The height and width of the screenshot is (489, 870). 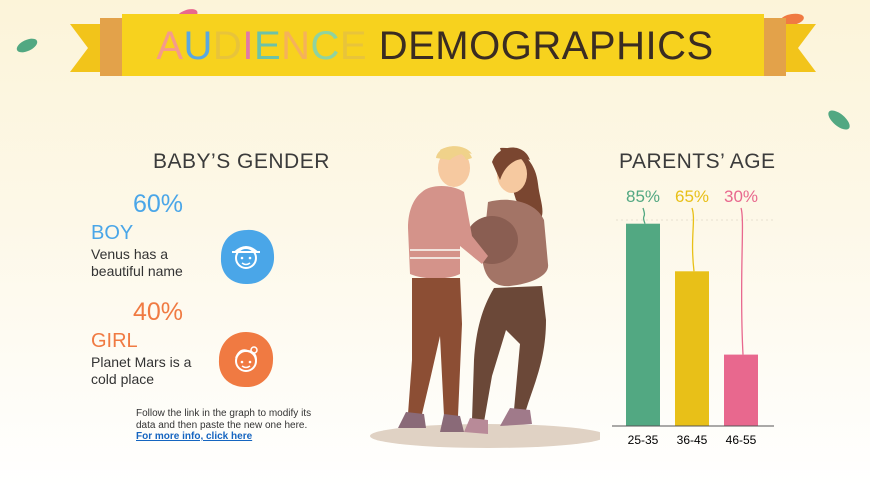 What do you see at coordinates (546, 46) in the screenshot?
I see `title-dark-word: DEMOGRAPHICS` at bounding box center [546, 46].